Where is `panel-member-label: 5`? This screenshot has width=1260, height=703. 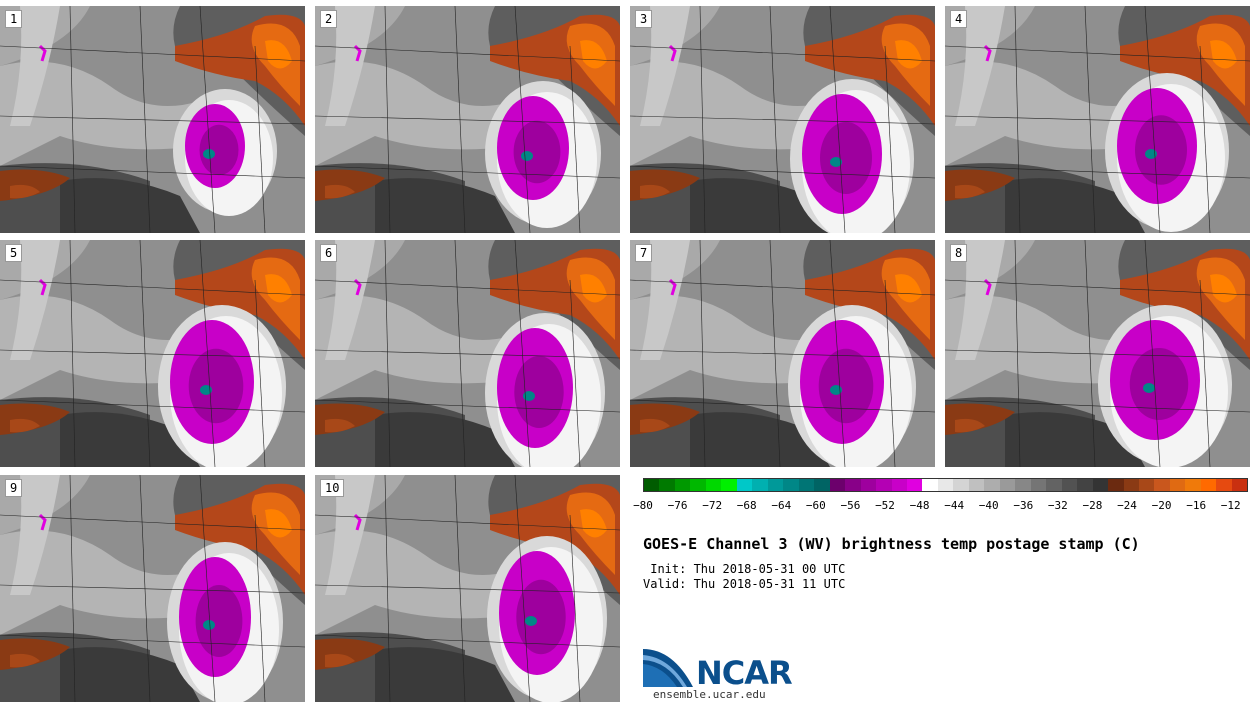
panel-member-label: 5 is located at coordinates (14, 253).